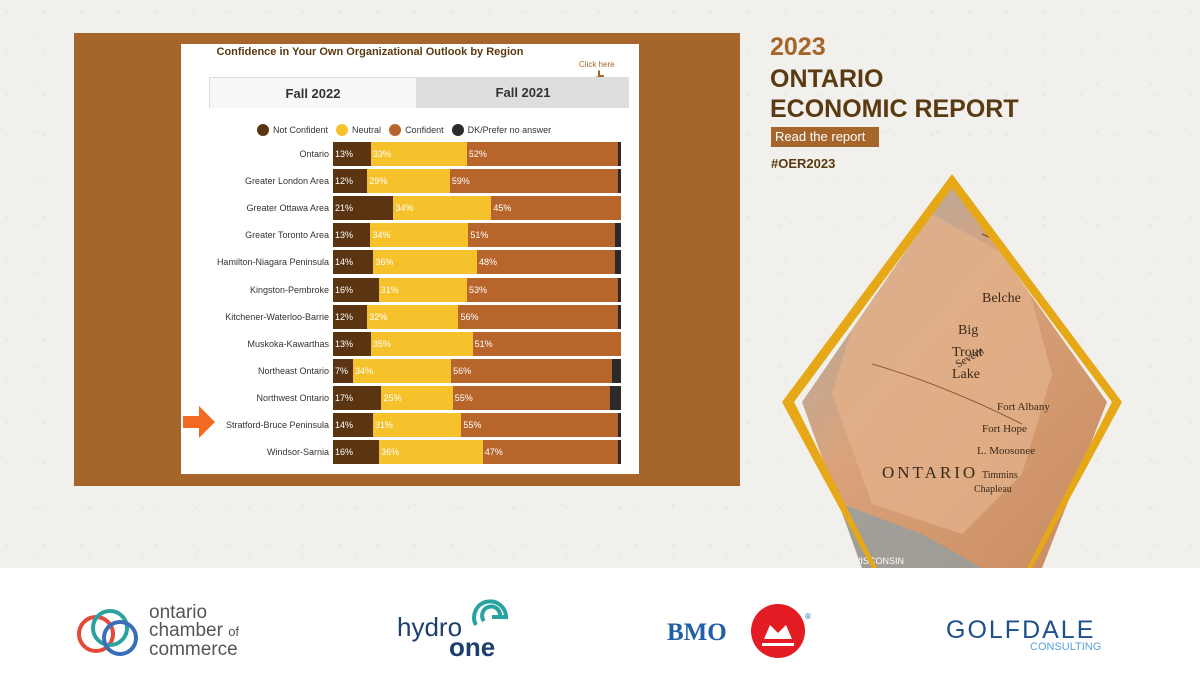 This screenshot has width=1200, height=690. What do you see at coordinates (1006, 451) in the screenshot?
I see `map-label: L. Moosonee` at bounding box center [1006, 451].